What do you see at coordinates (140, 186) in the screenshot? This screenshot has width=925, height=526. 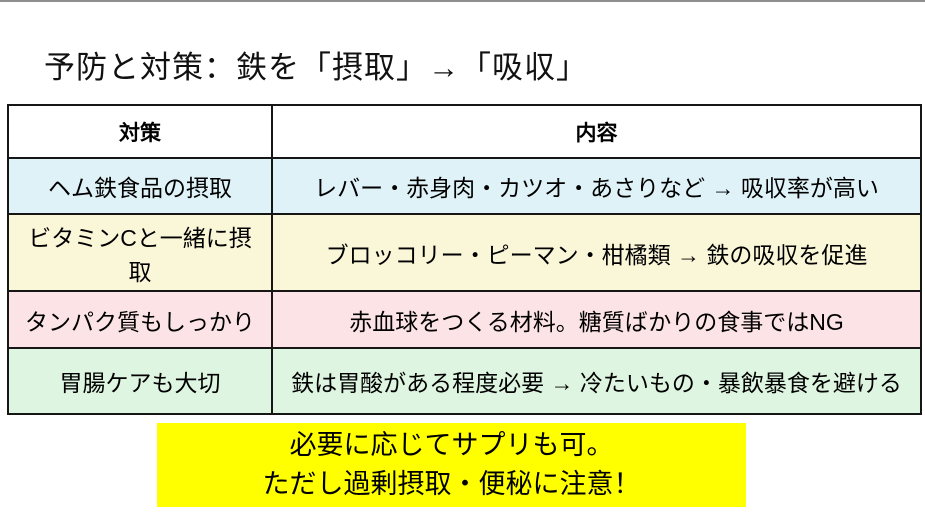 I see `measure-cell: ヘム鉄食品の摂取` at bounding box center [140, 186].